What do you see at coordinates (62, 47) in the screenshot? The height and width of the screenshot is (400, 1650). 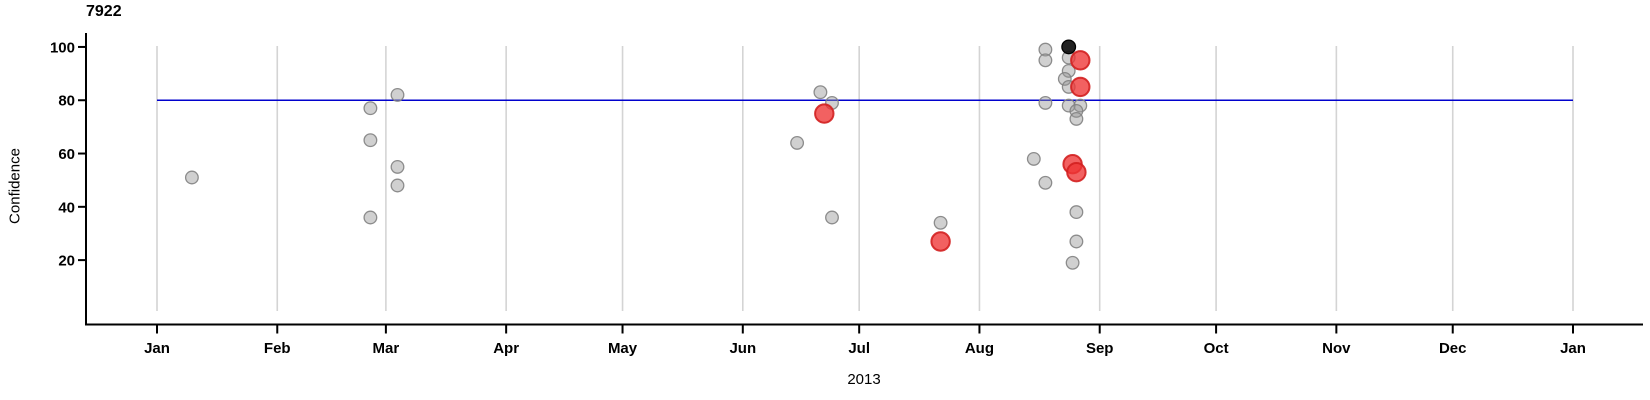 I see `y-tick-label: 100` at bounding box center [62, 47].